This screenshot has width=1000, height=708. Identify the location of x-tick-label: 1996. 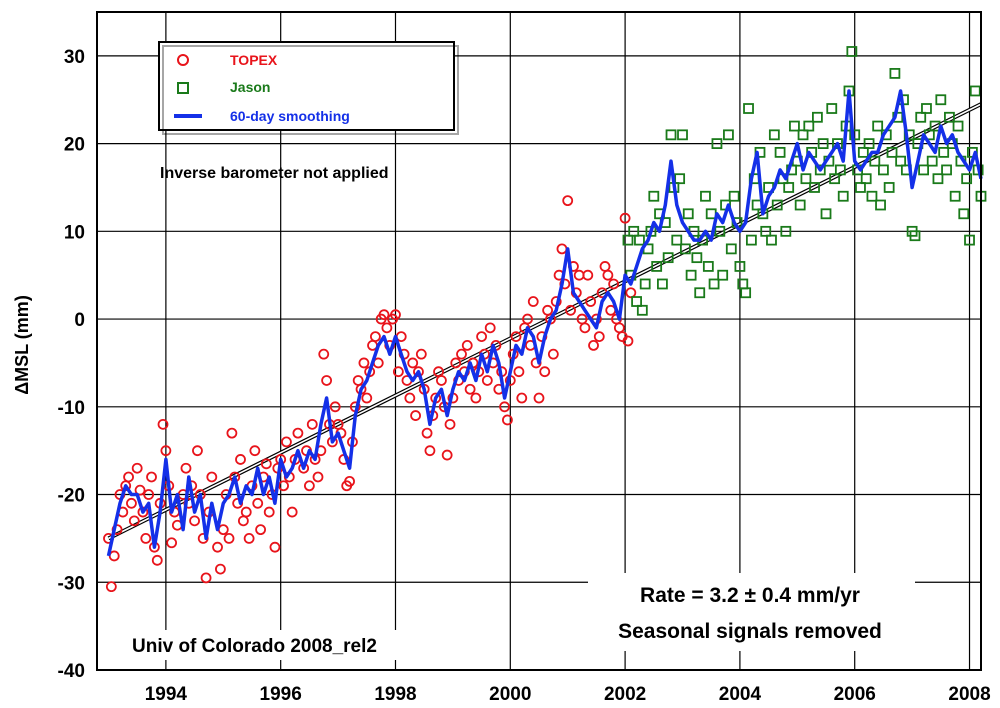
(281, 694).